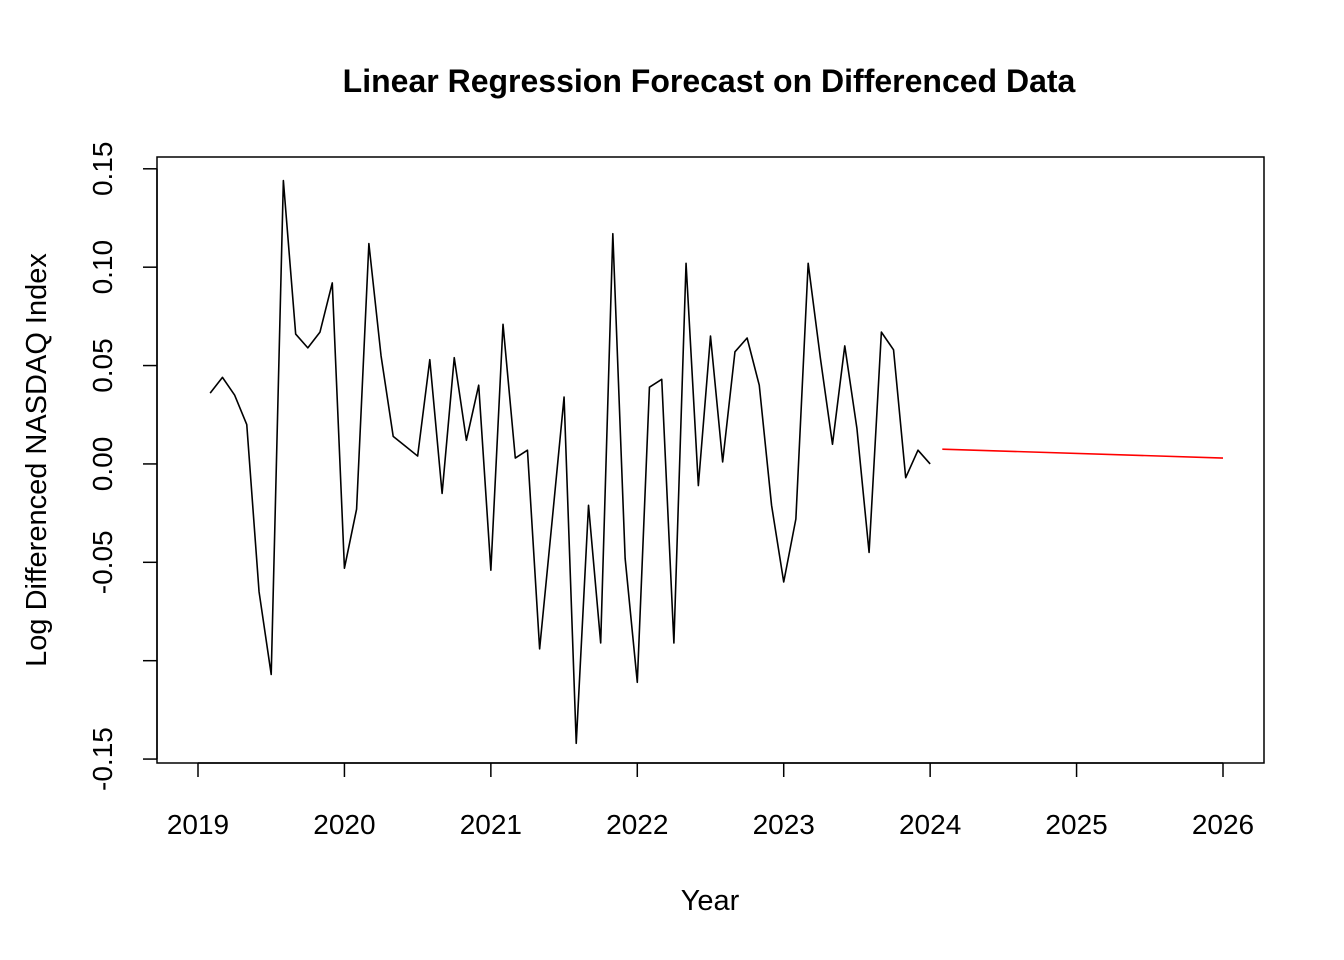 This screenshot has width=1344, height=960. What do you see at coordinates (102, 464) in the screenshot?
I see `y-tick-label: 0.00` at bounding box center [102, 464].